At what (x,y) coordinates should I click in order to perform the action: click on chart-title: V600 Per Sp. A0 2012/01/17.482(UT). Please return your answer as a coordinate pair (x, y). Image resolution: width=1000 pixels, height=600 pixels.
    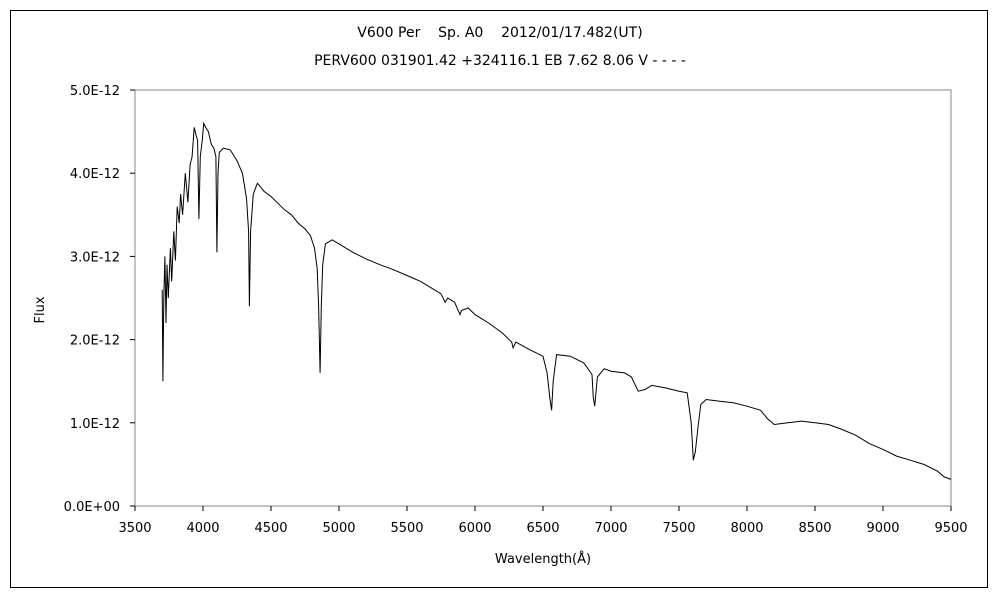
    Looking at the image, I should click on (500, 33).